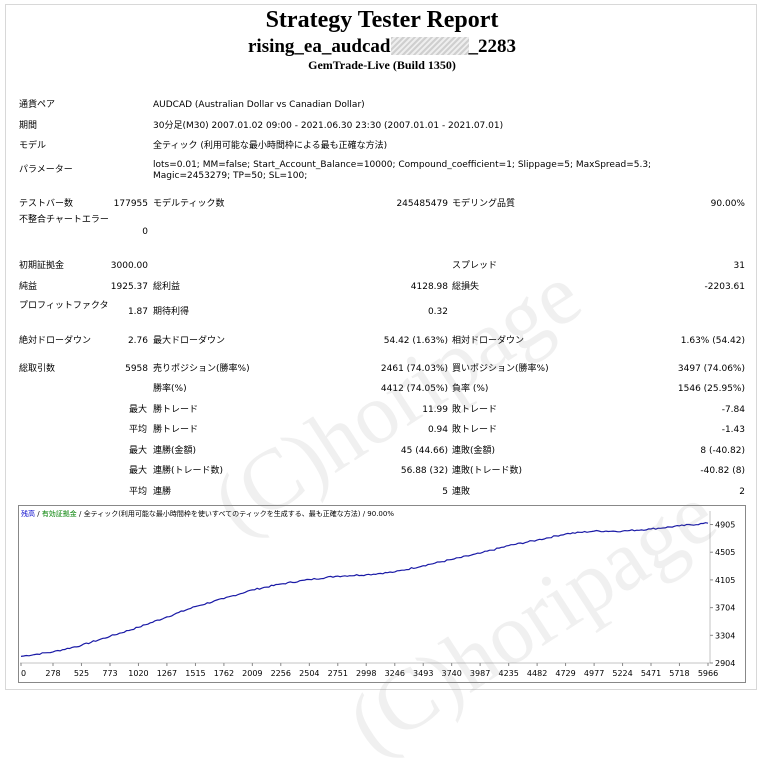 The height and width of the screenshot is (774, 764). Describe the element at coordinates (466, 287) in the screenshot. I see `gross-loss-label: 総損失` at that location.